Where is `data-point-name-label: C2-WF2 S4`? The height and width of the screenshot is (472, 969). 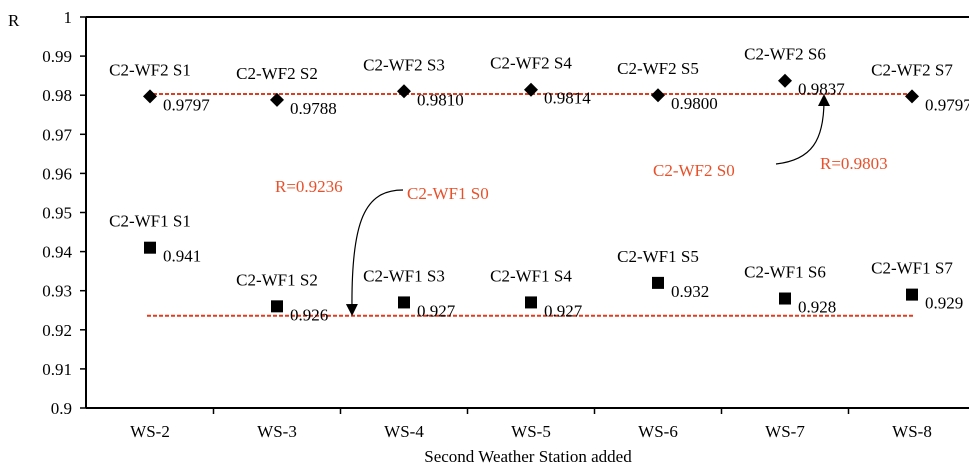 data-point-name-label: C2-WF2 S4 is located at coordinates (531, 63).